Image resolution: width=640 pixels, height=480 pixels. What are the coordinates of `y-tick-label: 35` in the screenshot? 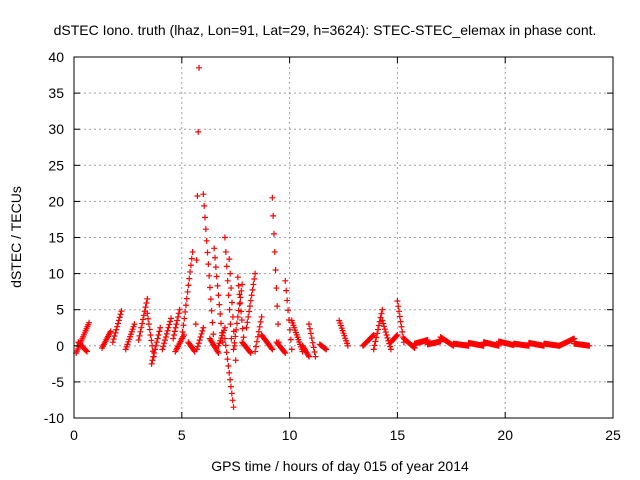 It's located at (56, 93).